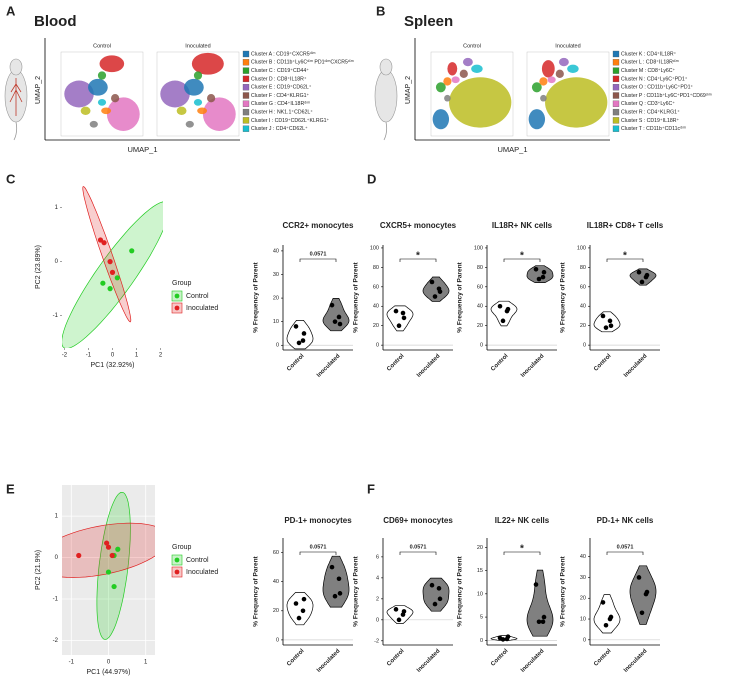 This screenshot has width=737, height=685. Describe the element at coordinates (472, 46) in the screenshot. I see `umap-subtitle: Control` at that location.